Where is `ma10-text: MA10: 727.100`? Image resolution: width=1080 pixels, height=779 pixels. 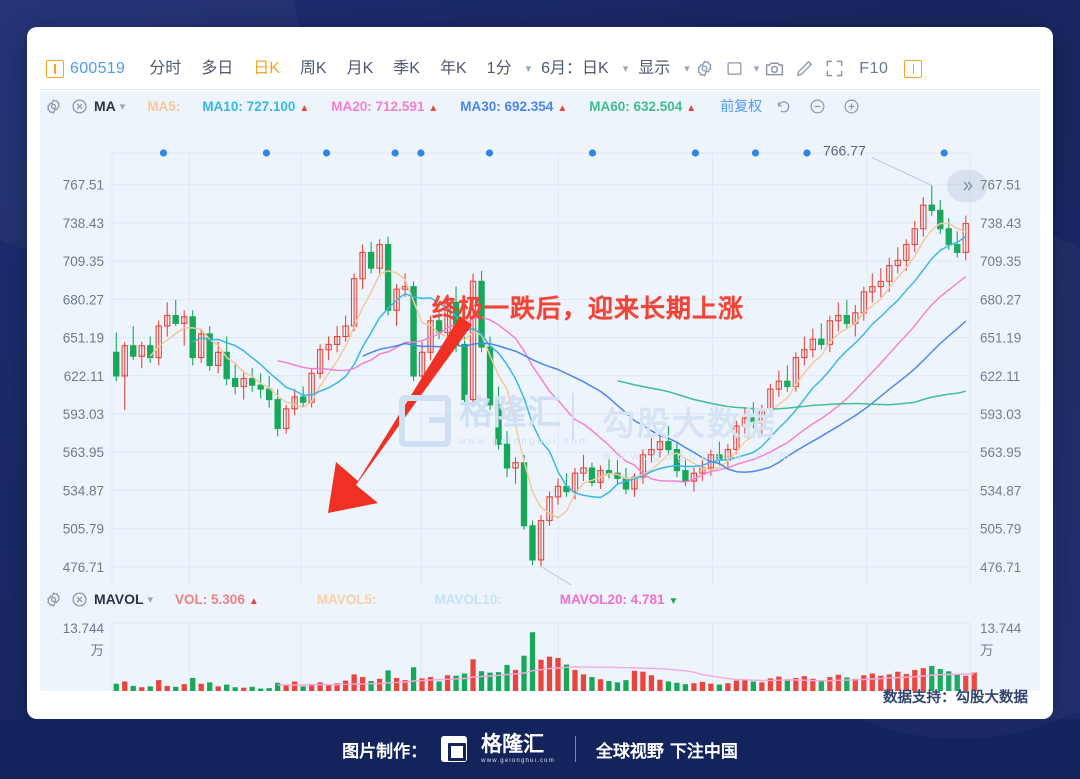 ma10-text: MA10: 727.100 is located at coordinates (249, 106).